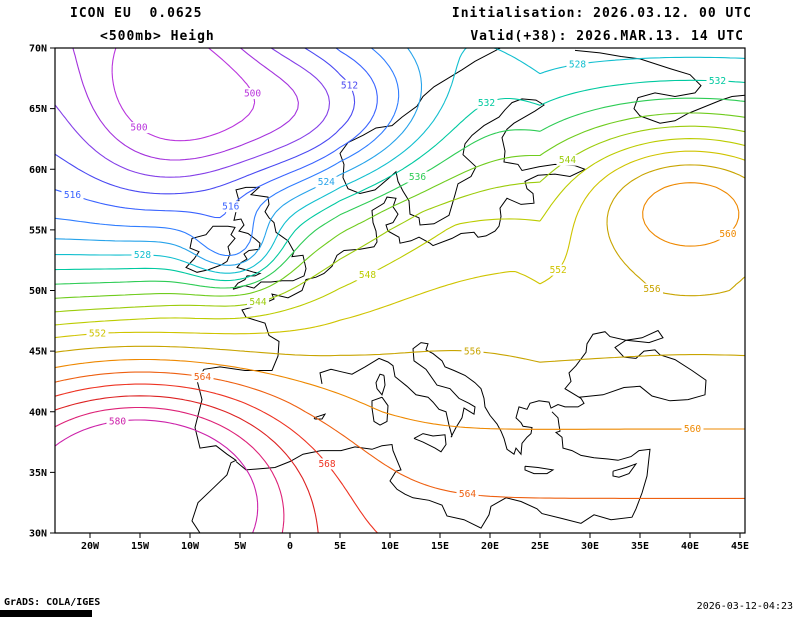 This screenshot has height=618, width=800. What do you see at coordinates (540, 546) in the screenshot?
I see `x-tick-label: 25E` at bounding box center [540, 546].